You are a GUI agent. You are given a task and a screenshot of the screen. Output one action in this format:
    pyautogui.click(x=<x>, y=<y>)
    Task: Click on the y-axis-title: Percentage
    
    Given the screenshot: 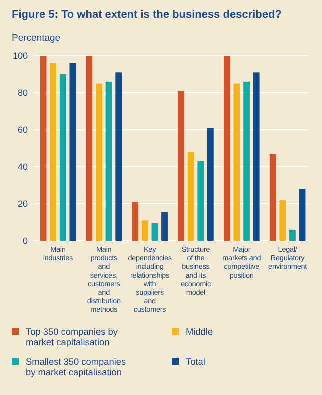 What is the action you would take?
    pyautogui.click(x=36, y=38)
    